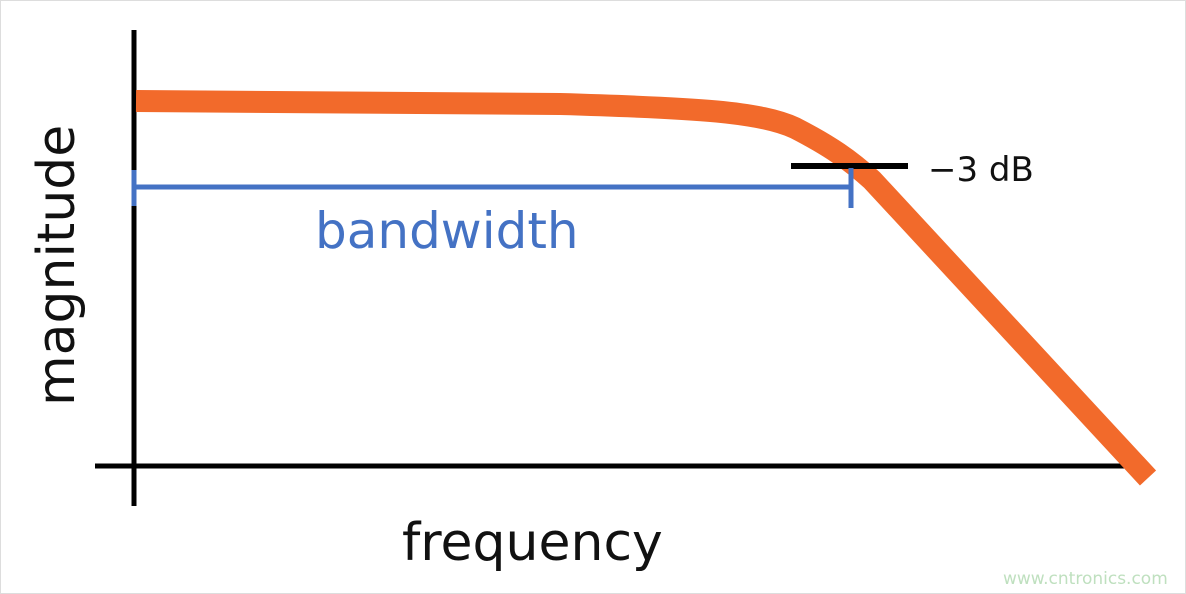 This screenshot has width=1186, height=594. Describe the element at coordinates (532, 543) in the screenshot. I see `x-axis-label: frequency` at that location.